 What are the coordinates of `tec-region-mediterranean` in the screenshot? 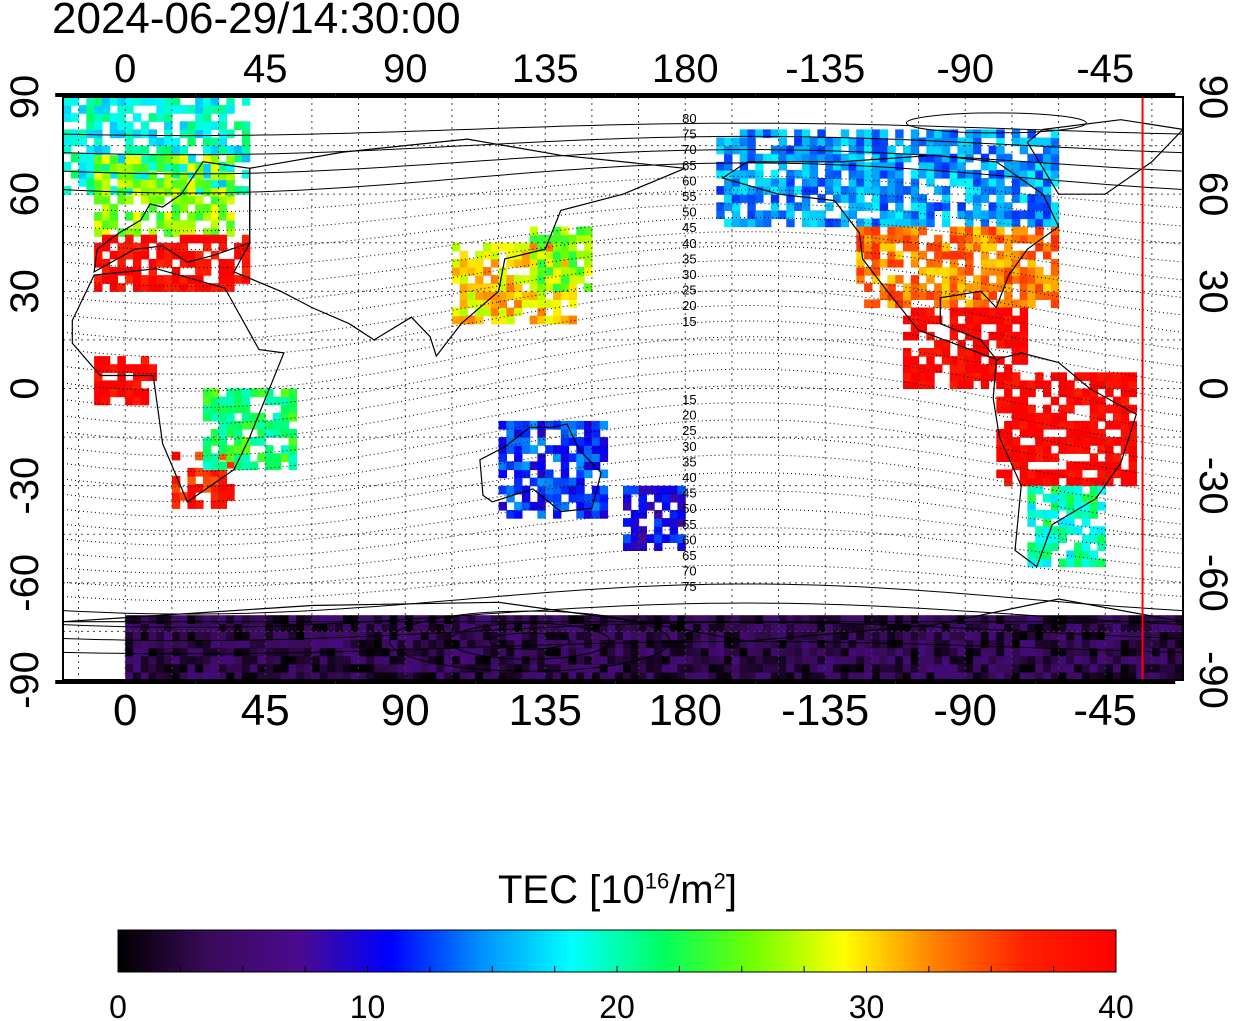 It's located at (172, 263).